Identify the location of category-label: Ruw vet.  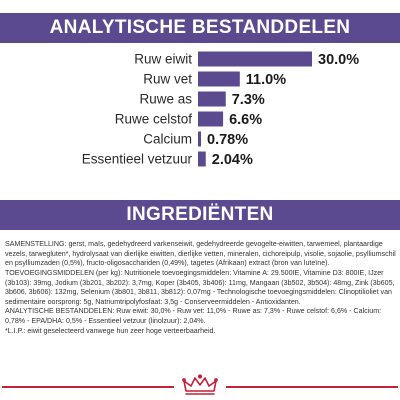
(167, 79).